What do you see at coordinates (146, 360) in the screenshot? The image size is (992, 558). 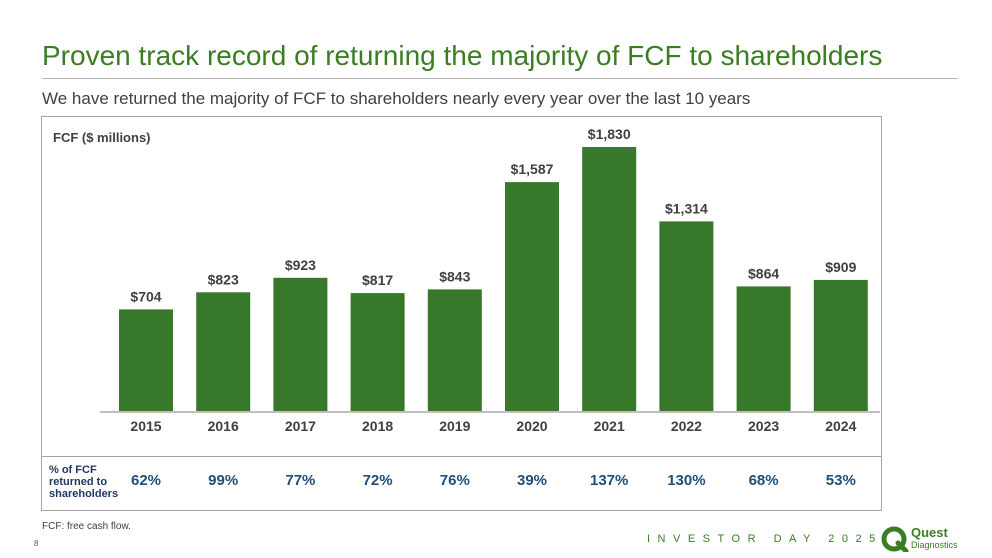 I see `bar-2015` at bounding box center [146, 360].